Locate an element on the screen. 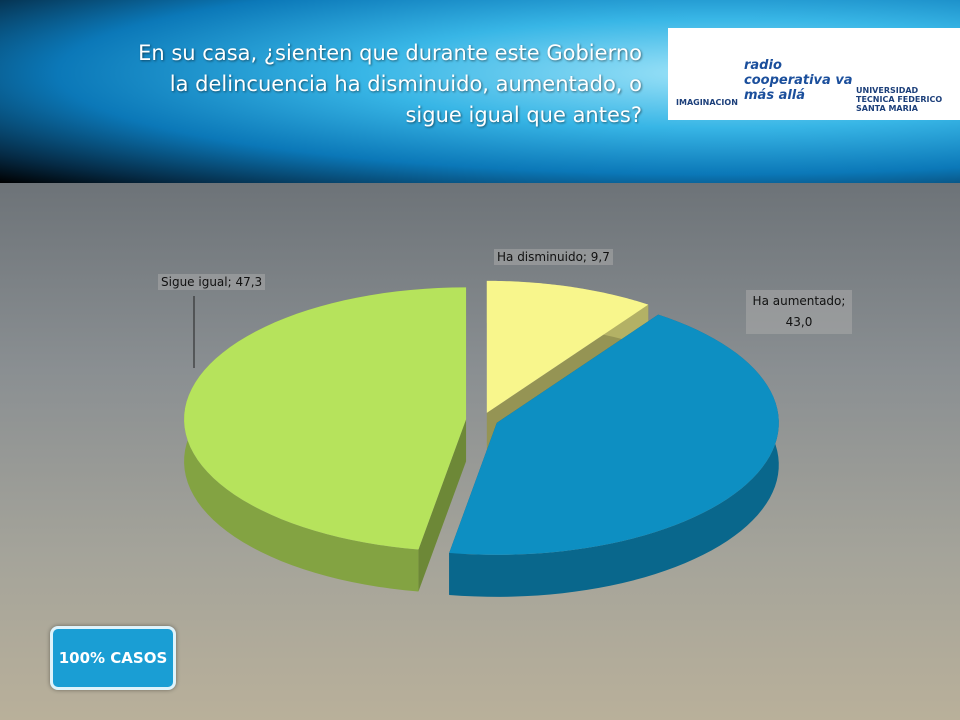  slice: Ha aumentado is located at coordinates (614, 455).